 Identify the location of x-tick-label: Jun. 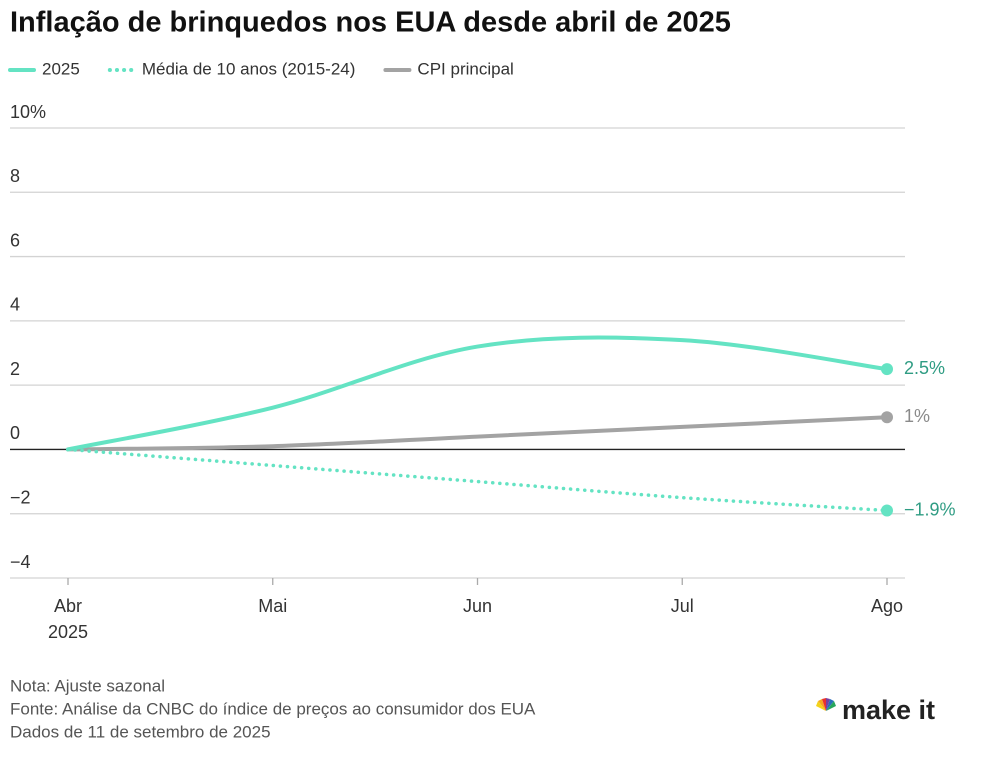
(477, 606).